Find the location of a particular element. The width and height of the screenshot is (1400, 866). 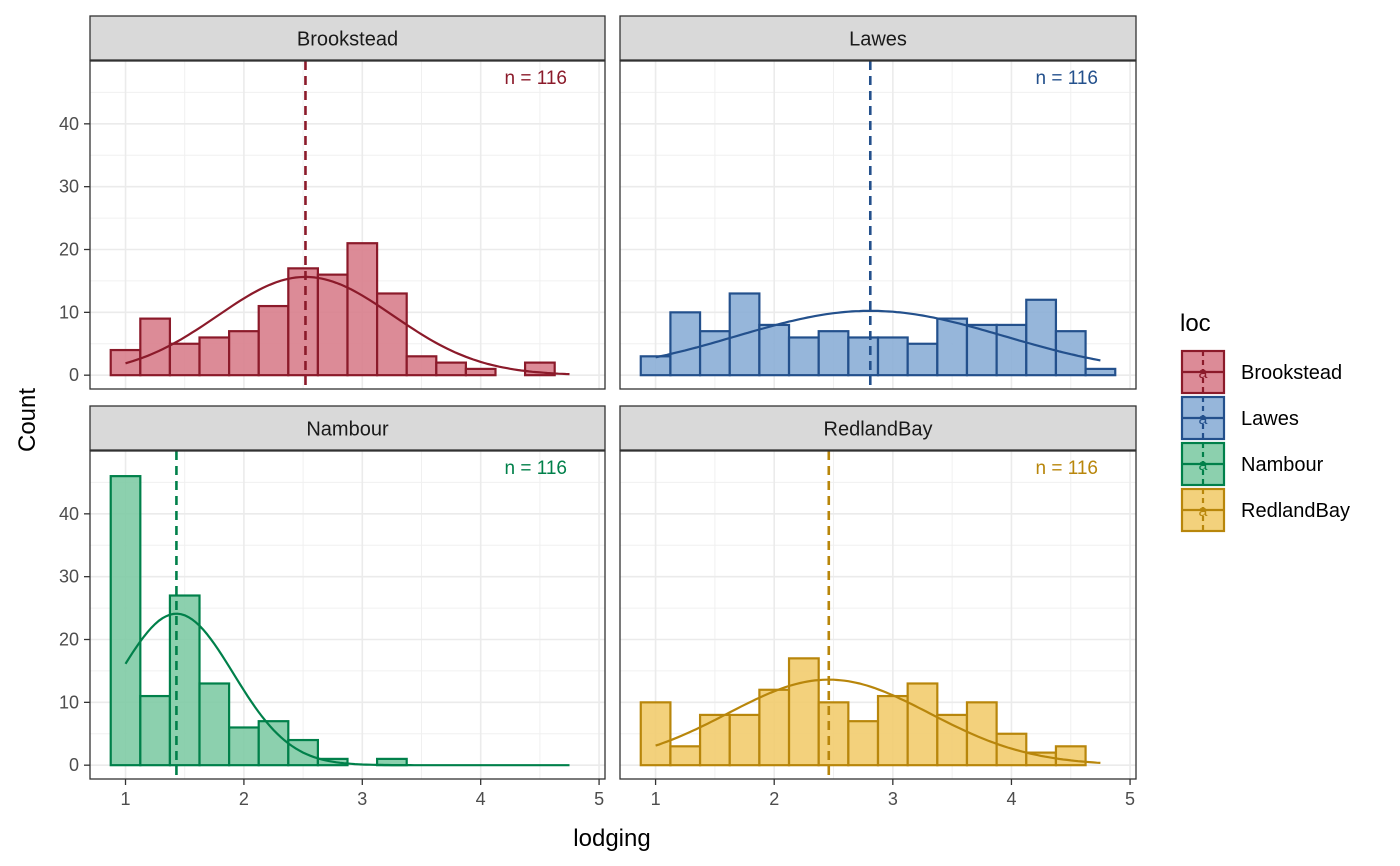

facet-strip-label: Nambour is located at coordinates (347, 430).